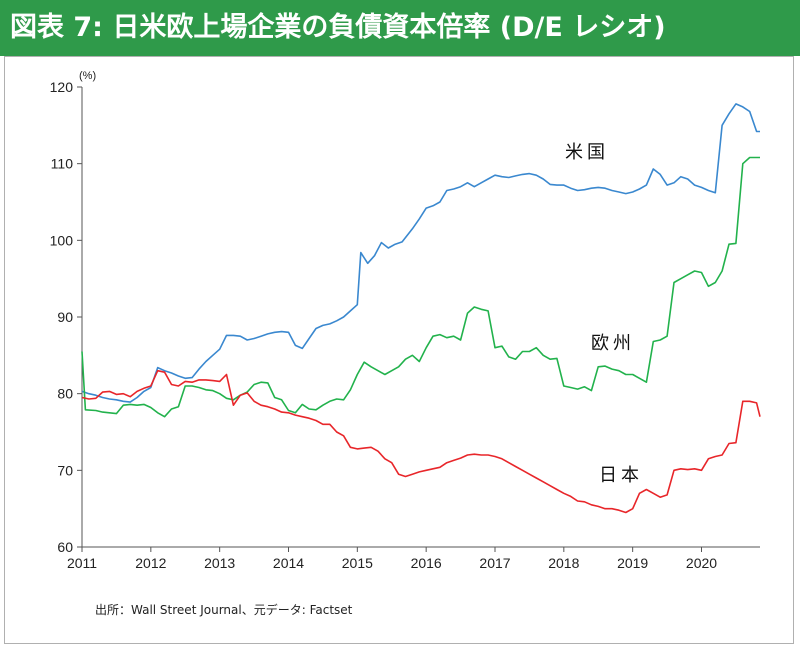 This screenshot has width=800, height=648. Describe the element at coordinates (65, 470) in the screenshot. I see `y-tick-label: 70` at that location.